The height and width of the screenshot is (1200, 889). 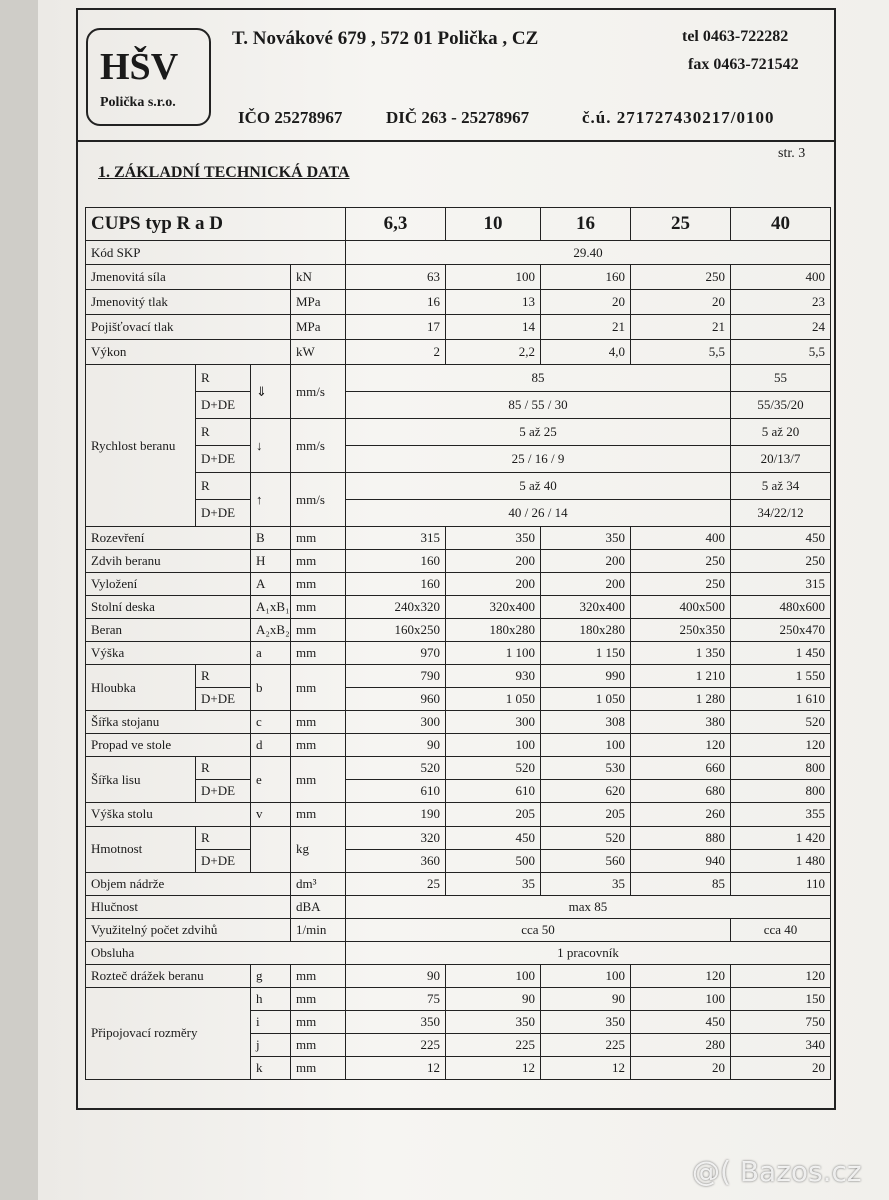 I want to click on value-cell: 320, so click(x=395, y=837).